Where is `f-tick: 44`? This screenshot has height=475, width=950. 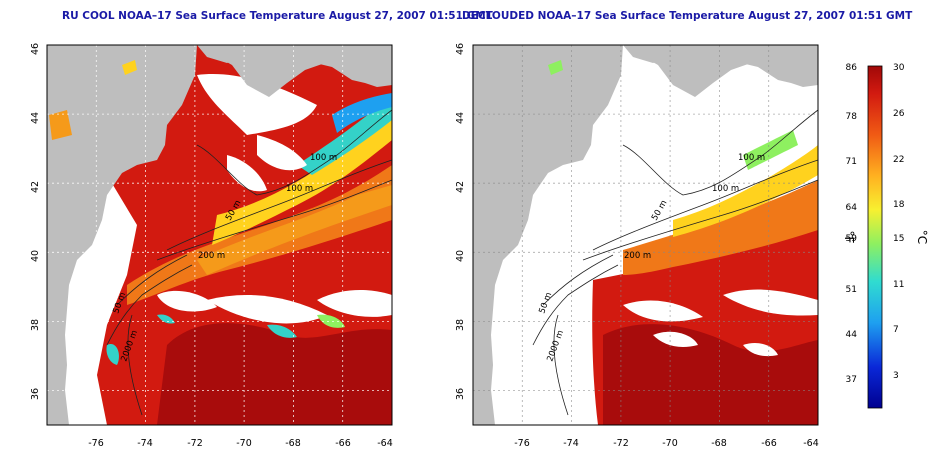 f-tick: 44 is located at coordinates (852, 335).